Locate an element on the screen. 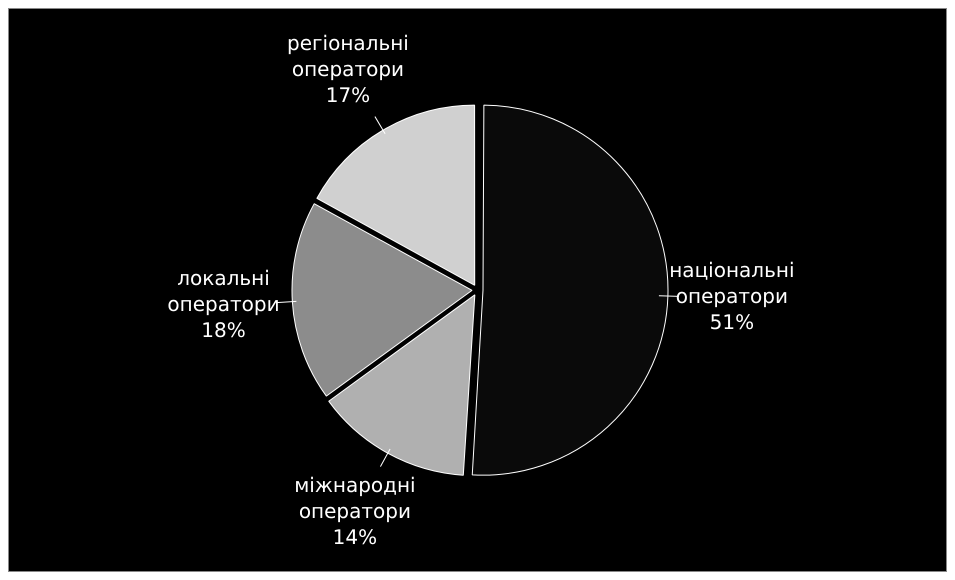 The height and width of the screenshot is (580, 955). slice-label: міжнародні оператори is located at coordinates (355, 498).